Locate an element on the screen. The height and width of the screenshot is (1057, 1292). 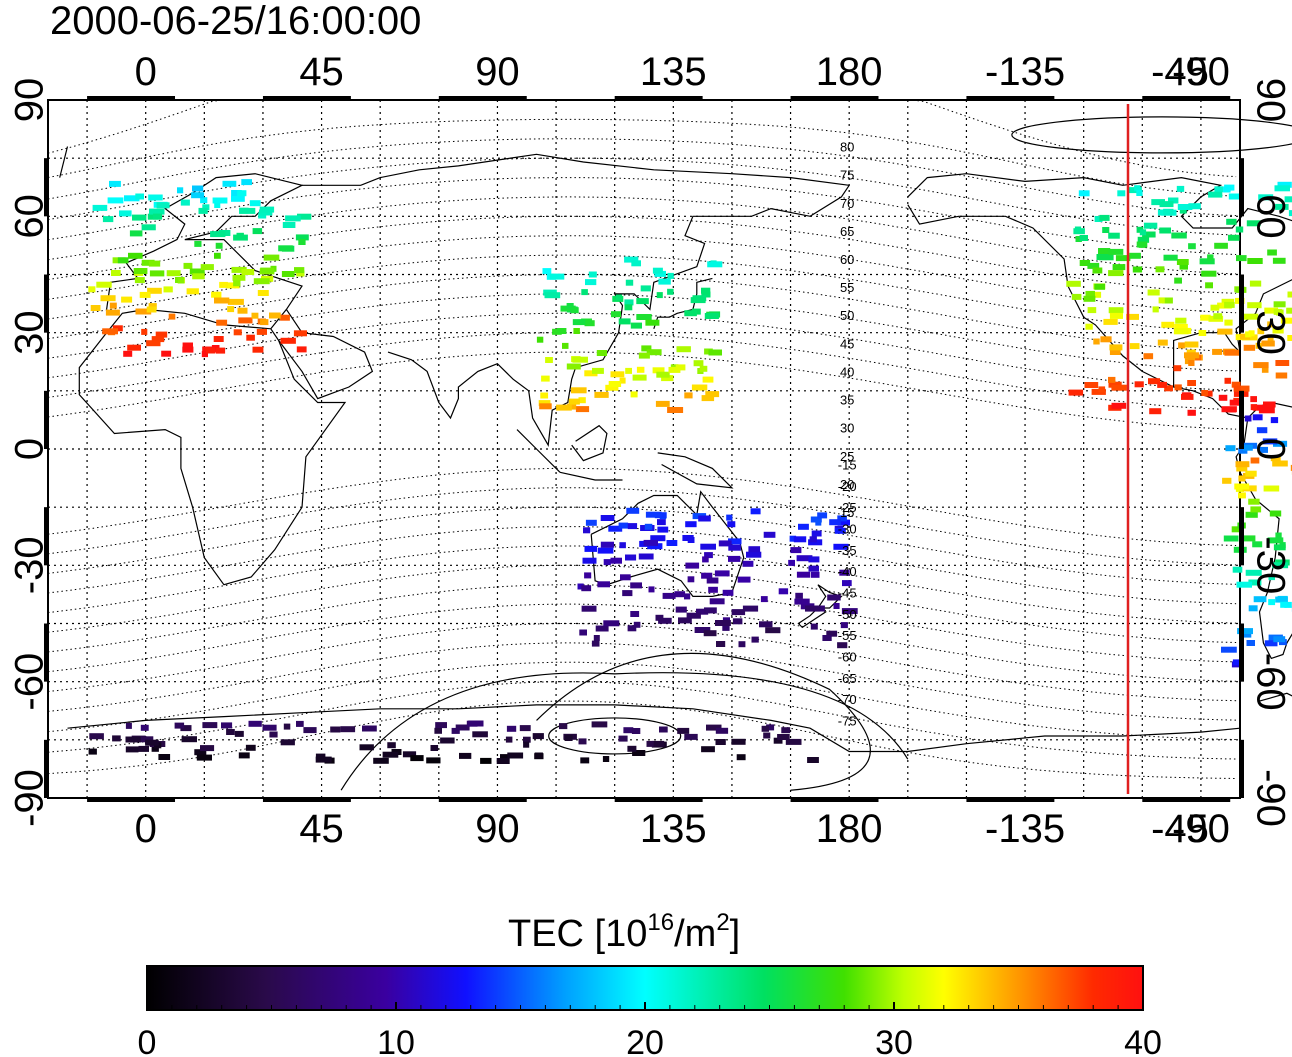
top-longitude-labels: 0 45 90 135 180 -135 -90-45 is located at coordinates (682, 72).